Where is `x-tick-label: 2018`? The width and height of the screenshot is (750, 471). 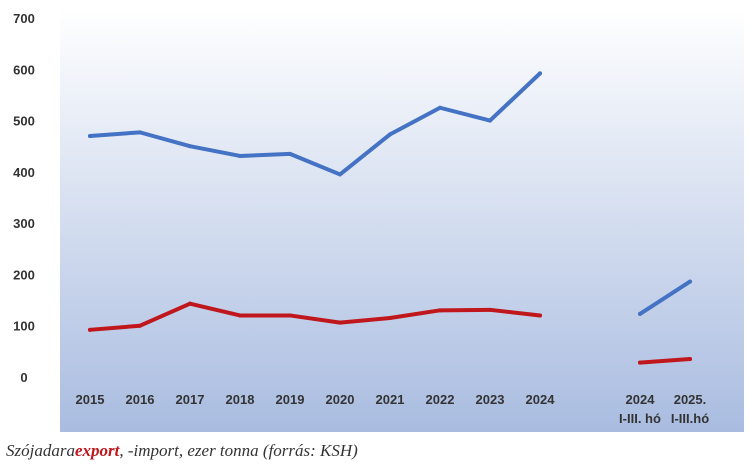 x-tick-label: 2018 is located at coordinates (240, 399).